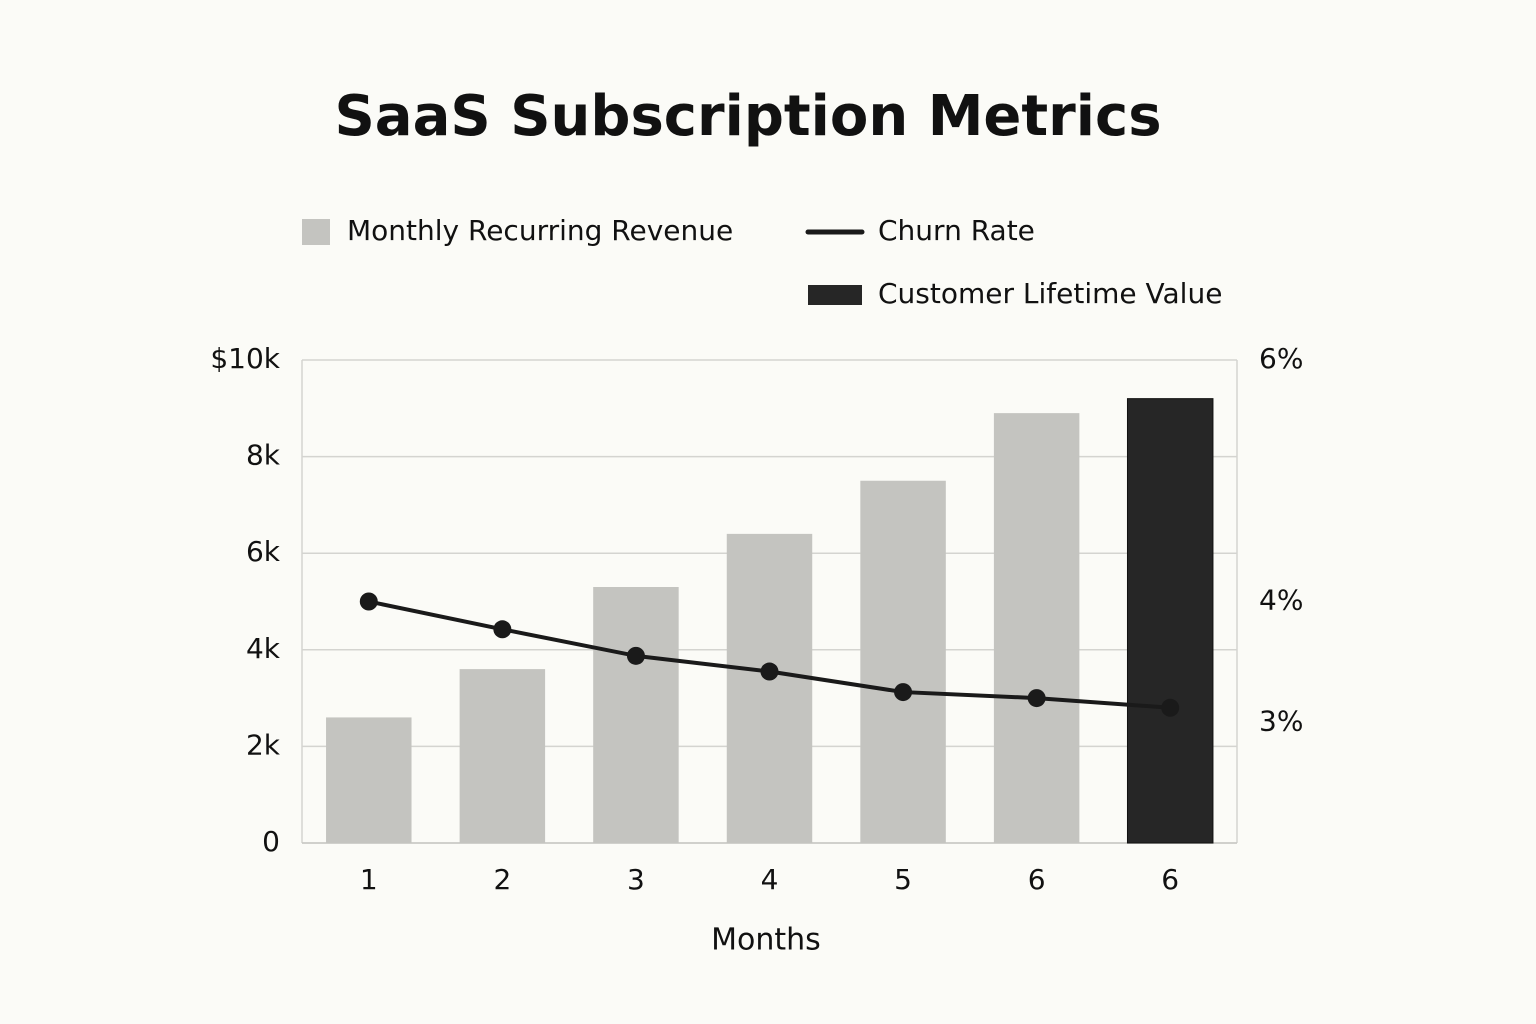 The image size is (1536, 1024). What do you see at coordinates (369, 879) in the screenshot?
I see `x-tick-label: 1` at bounding box center [369, 879].